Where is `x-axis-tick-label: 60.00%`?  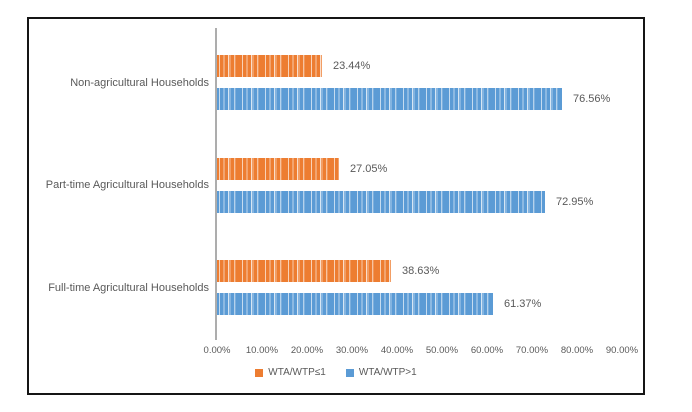
x-axis-tick-label: 60.00% is located at coordinates (487, 350).